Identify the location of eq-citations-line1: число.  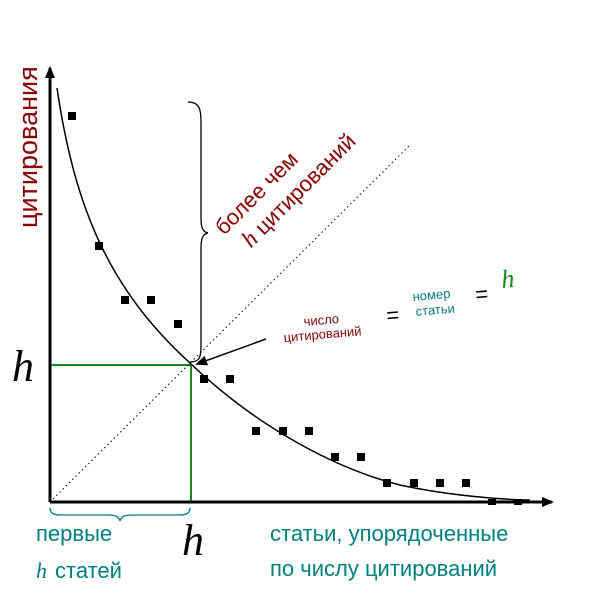
(321, 320).